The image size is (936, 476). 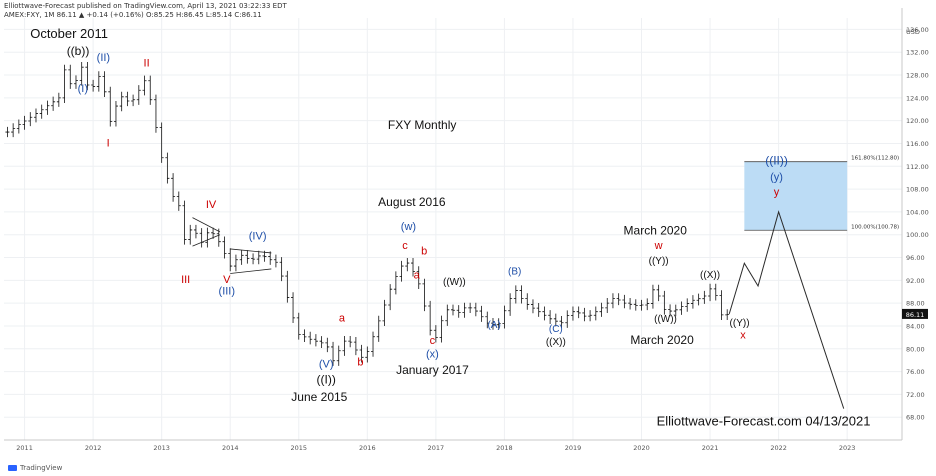 I want to click on wave-label: V, so click(x=227, y=280).